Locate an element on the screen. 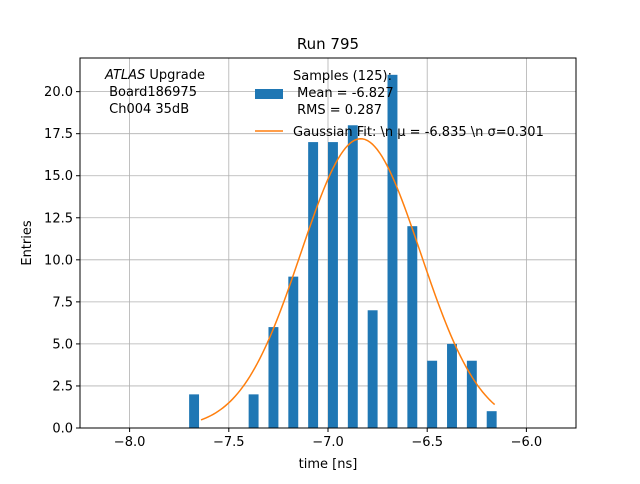 This screenshot has width=640, height=484. y-tick-label: 2.5 is located at coordinates (62, 386).